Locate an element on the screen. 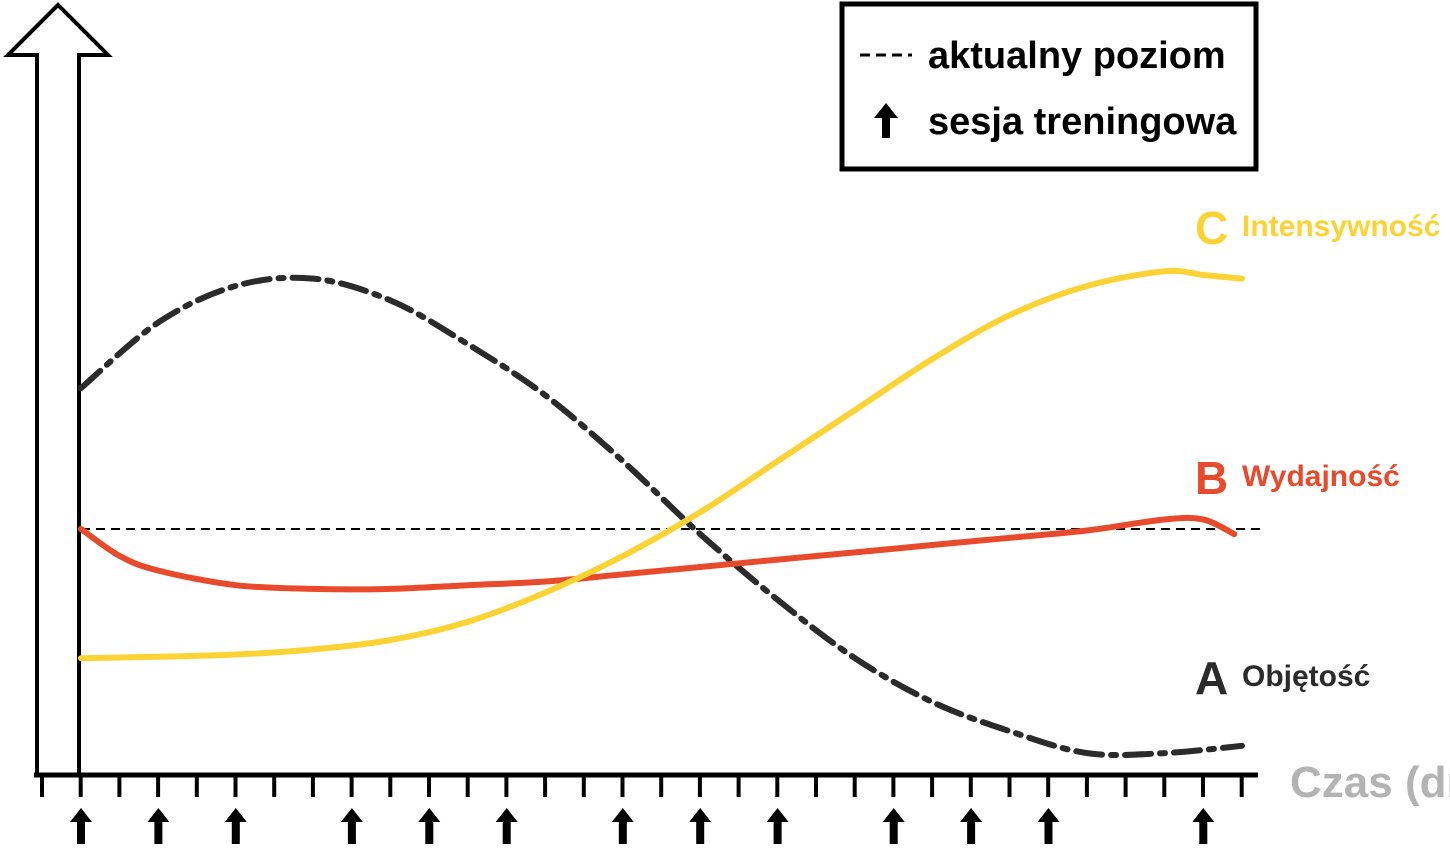  legend-label-current-level: aktualny poziom is located at coordinates (1077, 56).